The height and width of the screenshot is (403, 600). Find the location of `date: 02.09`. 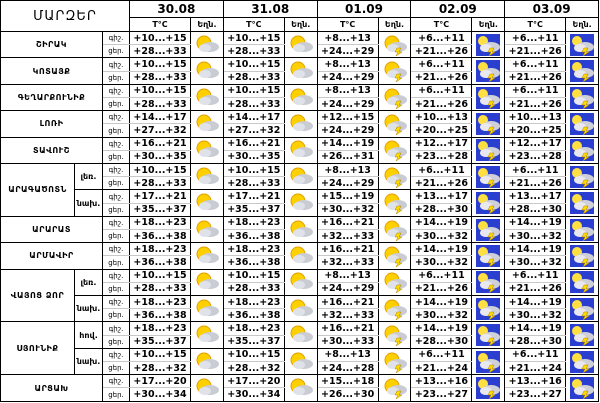

date: 02.09 is located at coordinates (458, 9).